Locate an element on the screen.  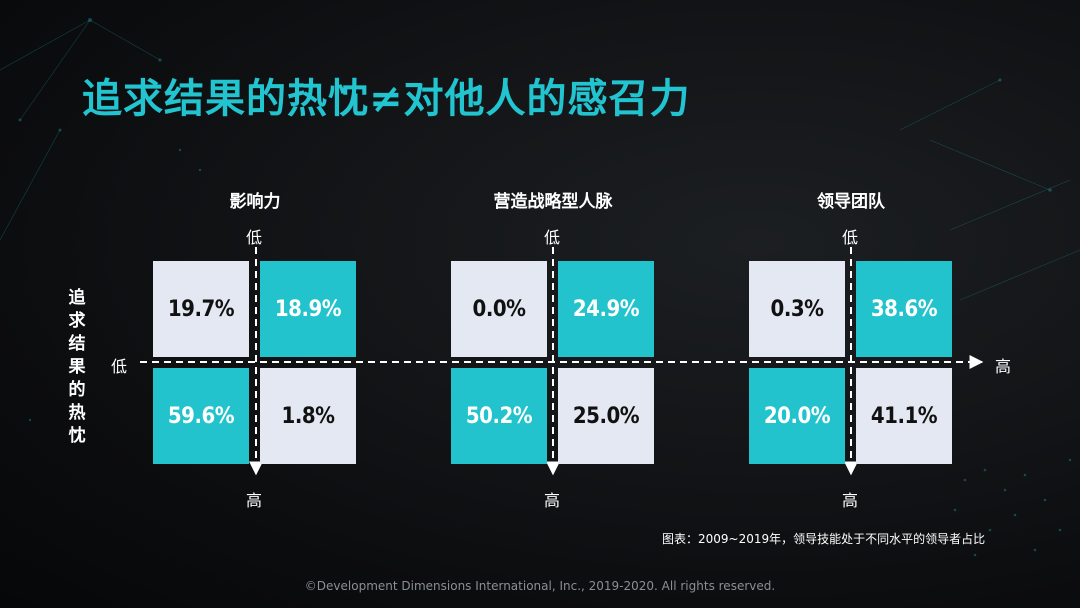
panel3-cell-top-left: 0.3% is located at coordinates (797, 309).